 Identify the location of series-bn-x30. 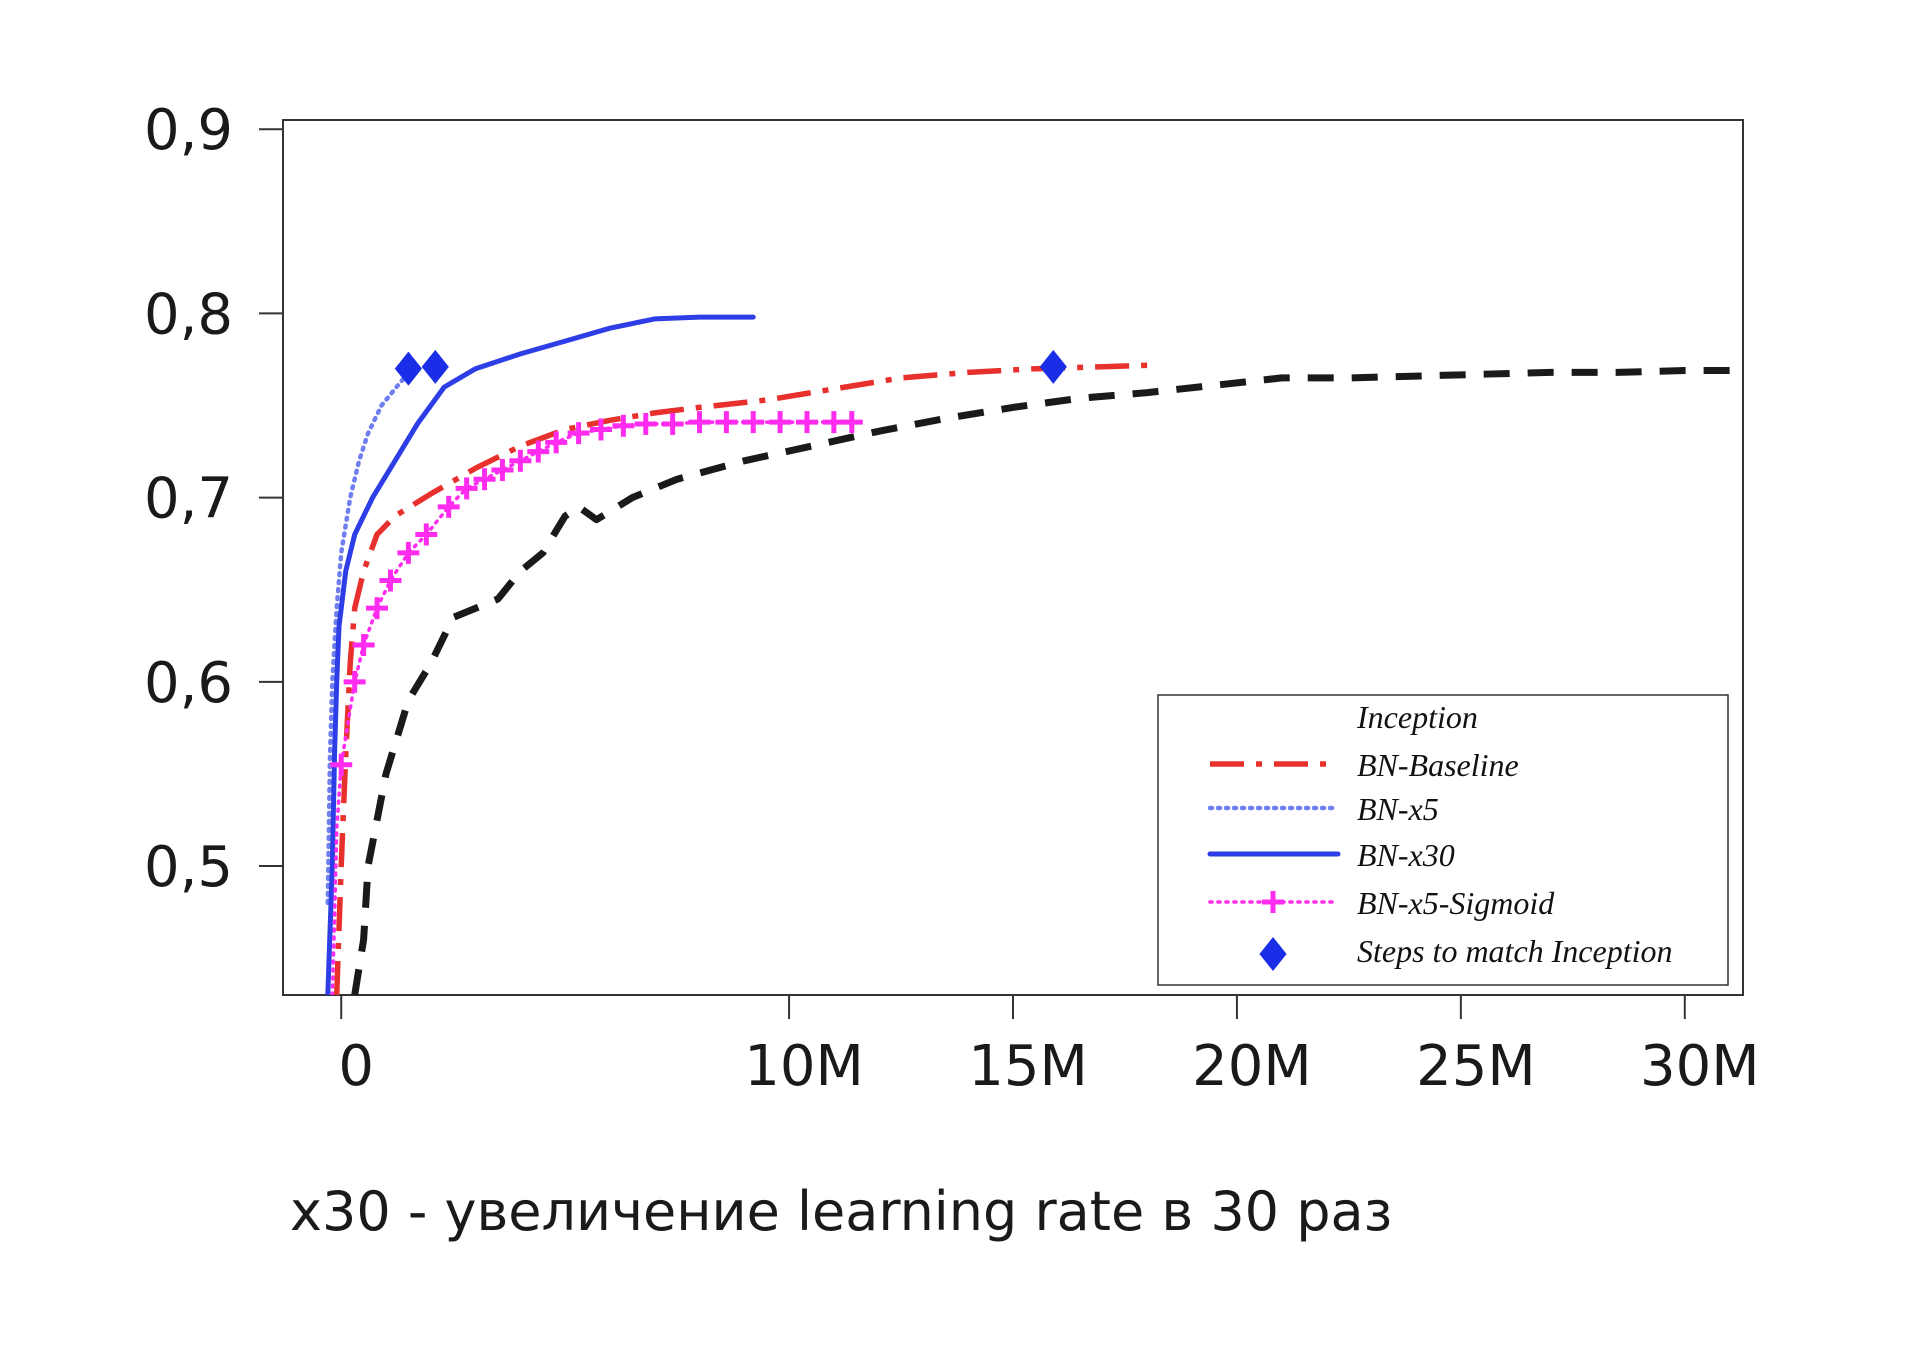
(540, 654).